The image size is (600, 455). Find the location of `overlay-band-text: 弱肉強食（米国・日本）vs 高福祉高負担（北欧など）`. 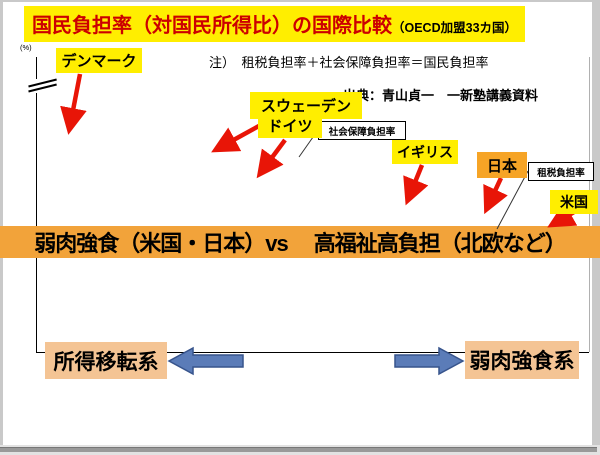

overlay-band-text: 弱肉強食（米国・日本）vs 高福祉高負担（北欧など） is located at coordinates (300, 243).